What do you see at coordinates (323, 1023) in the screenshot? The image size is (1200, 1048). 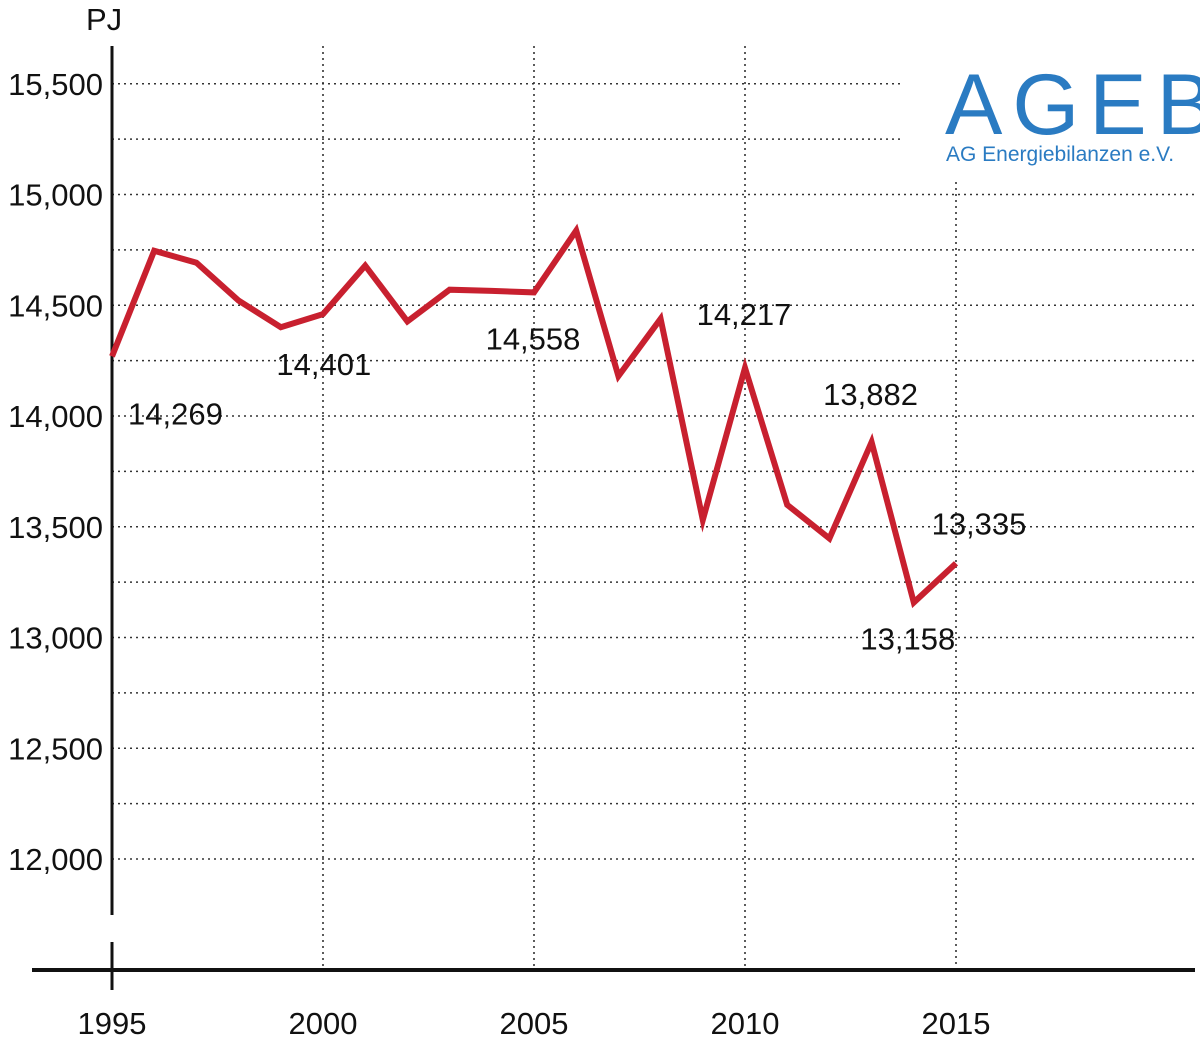 I see `x-tick-label: 2000` at bounding box center [323, 1023].